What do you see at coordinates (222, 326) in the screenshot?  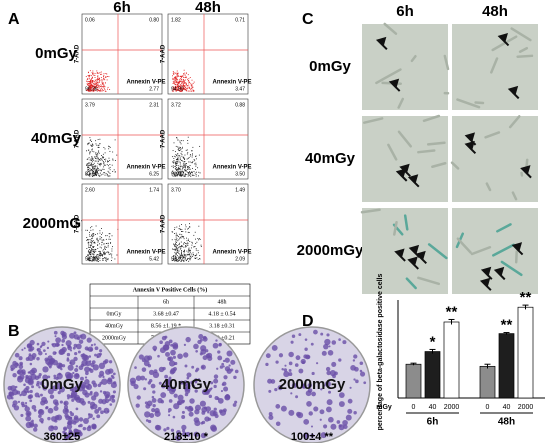 I see `table-cell: 3.18 ±0.31` at bounding box center [222, 326].